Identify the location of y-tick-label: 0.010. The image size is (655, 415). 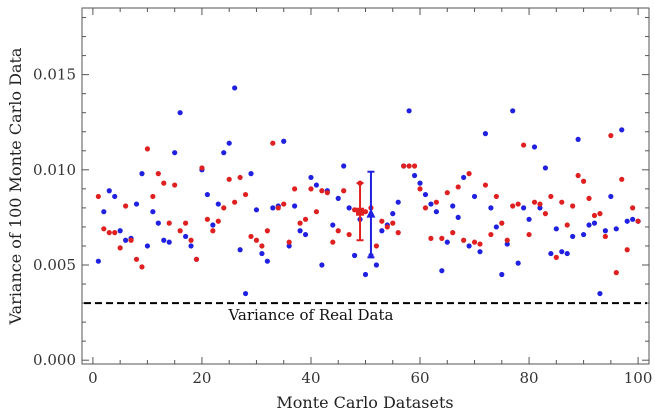
(54, 170).